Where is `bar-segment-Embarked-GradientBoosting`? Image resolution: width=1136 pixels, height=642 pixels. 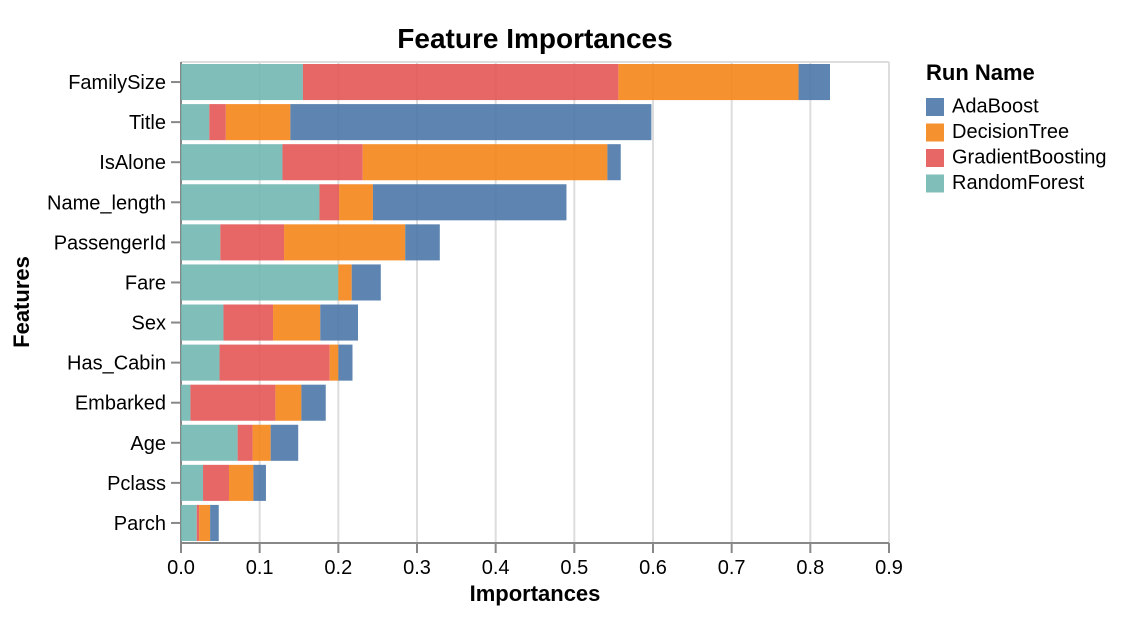 bar-segment-Embarked-GradientBoosting is located at coordinates (233, 402).